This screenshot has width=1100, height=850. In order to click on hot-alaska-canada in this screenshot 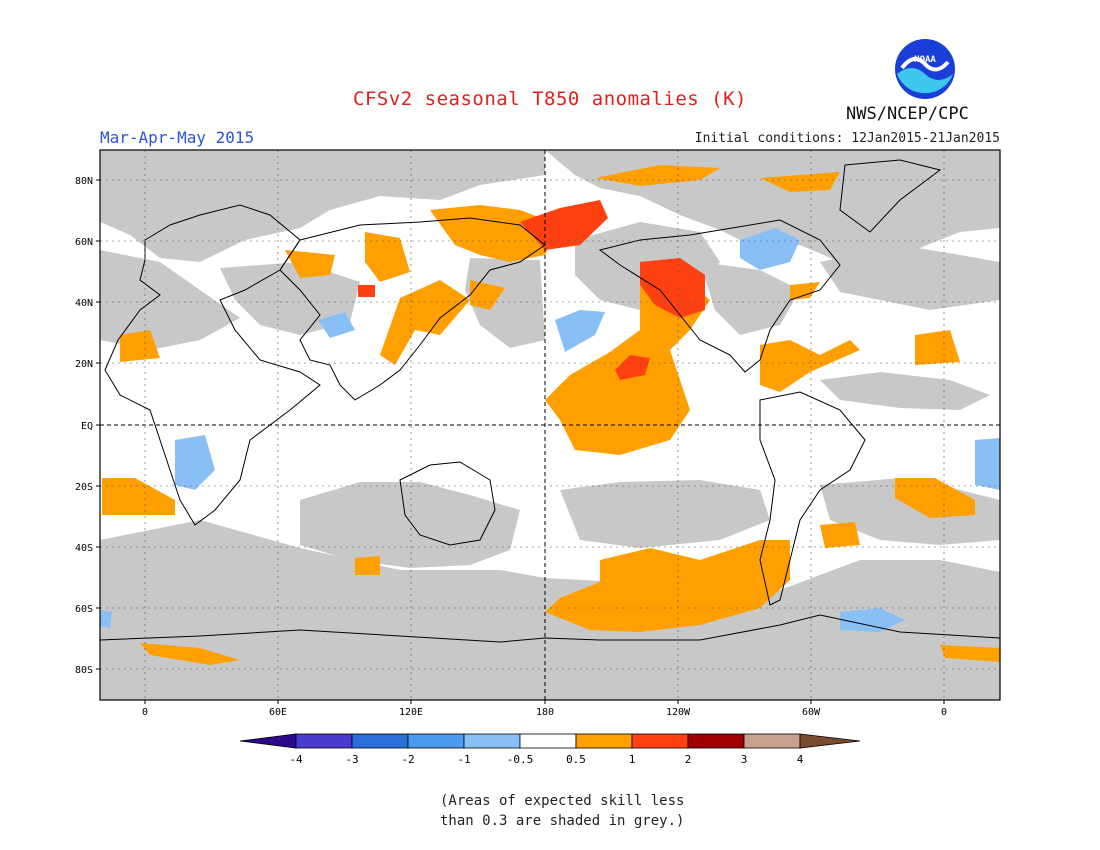, I will do `click(672, 288)`.